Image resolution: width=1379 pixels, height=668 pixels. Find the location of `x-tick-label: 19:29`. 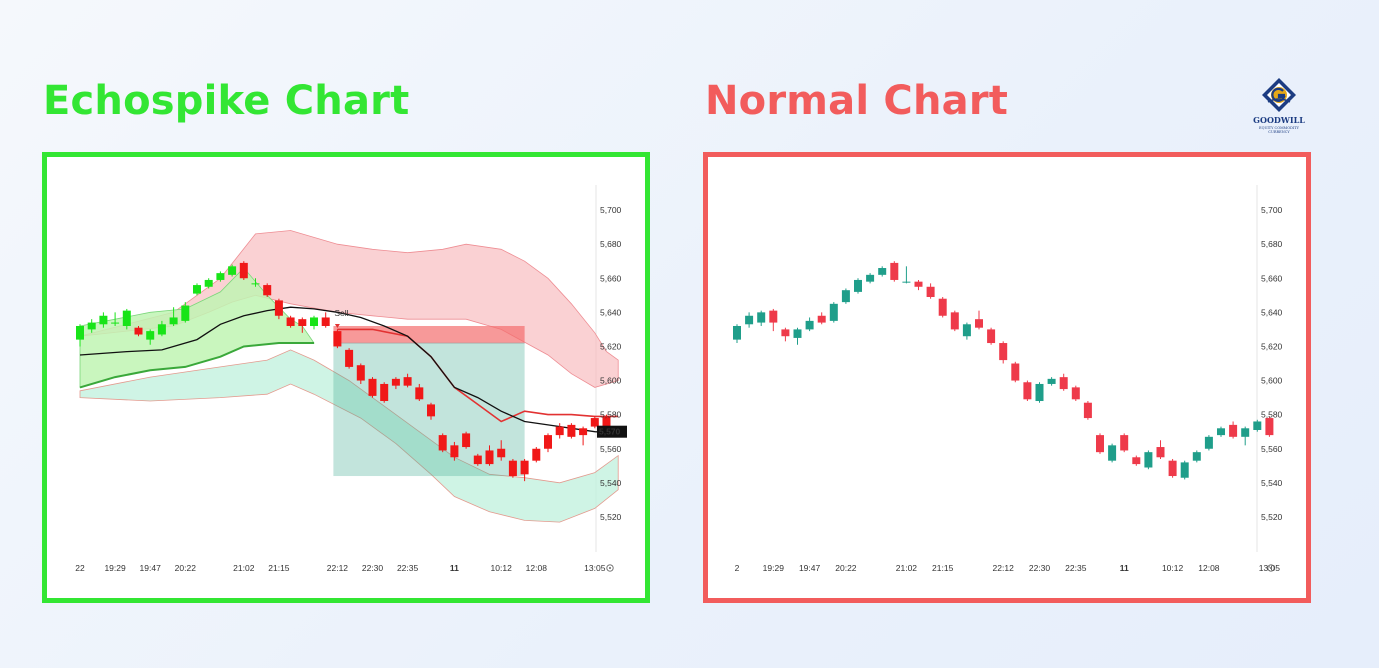

x-tick-label: 19:29 is located at coordinates (115, 568).